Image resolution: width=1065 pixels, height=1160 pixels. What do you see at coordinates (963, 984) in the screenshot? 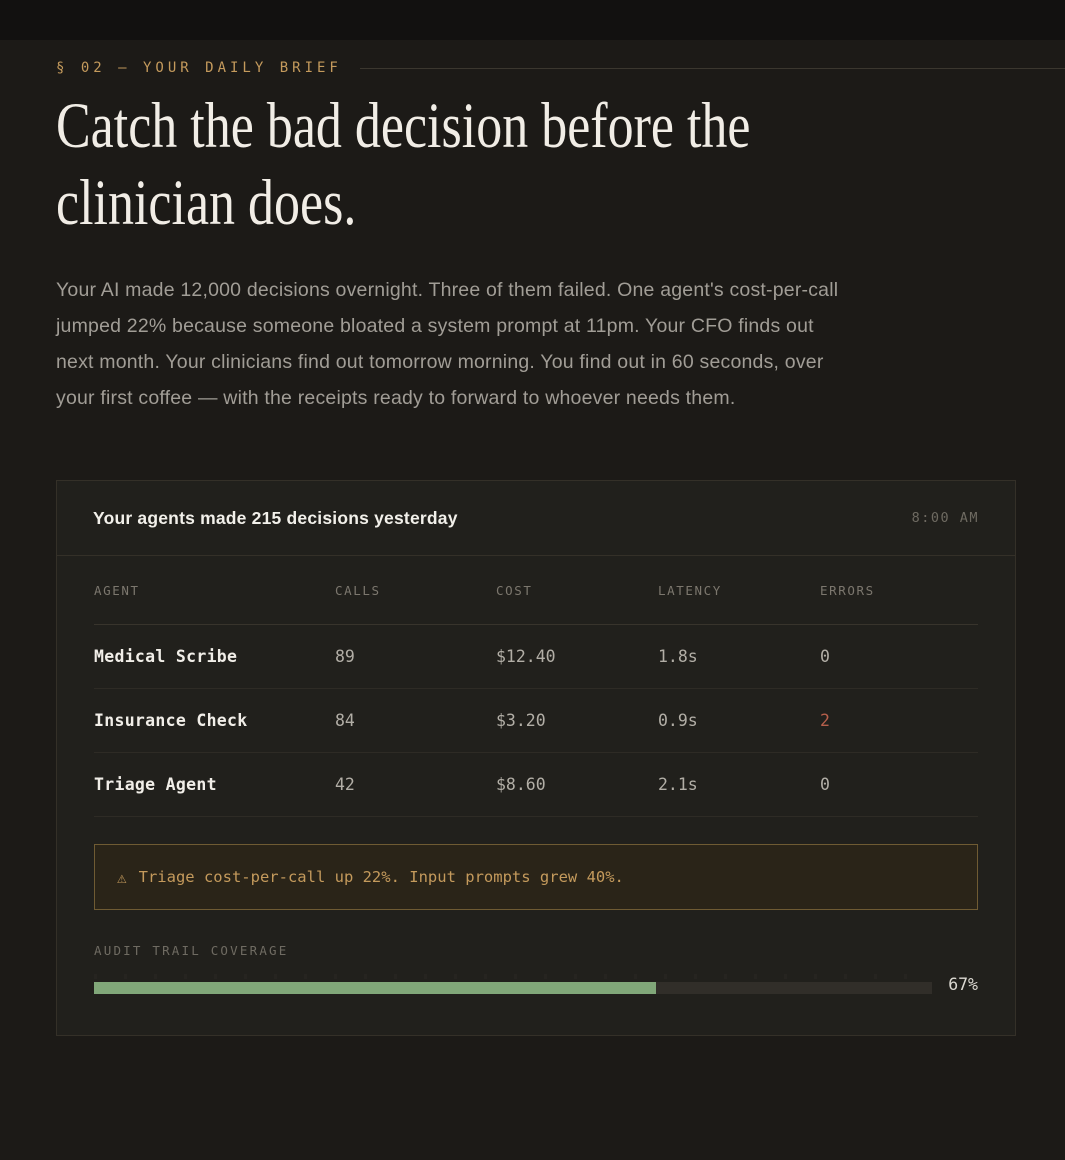
I see `progress-percent-value: 67%` at bounding box center [963, 984].